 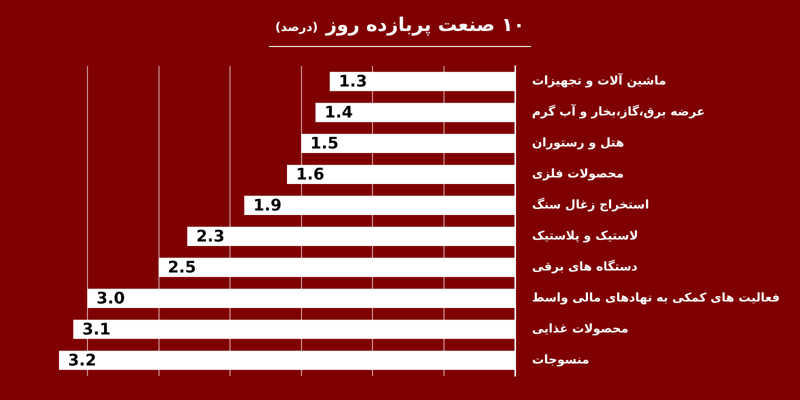 What do you see at coordinates (578, 143) in the screenshot?
I see `y-tick-label: هتل و رستوران` at bounding box center [578, 143].